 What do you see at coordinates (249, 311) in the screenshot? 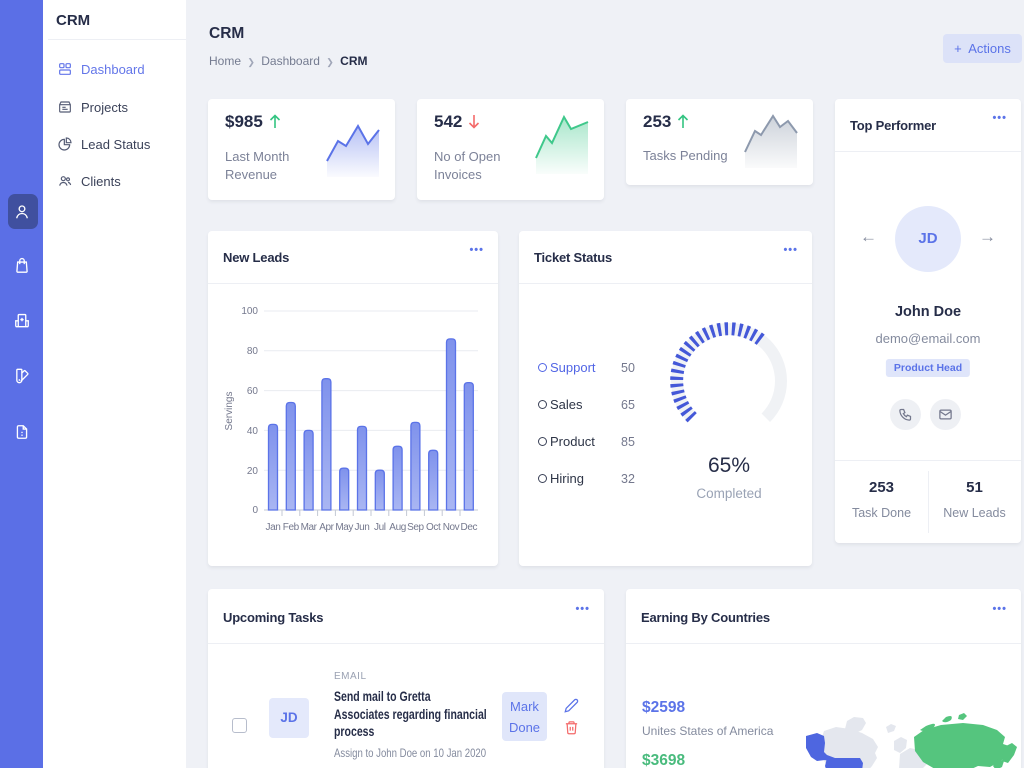
I see `svg-text: 100` at bounding box center [249, 311].